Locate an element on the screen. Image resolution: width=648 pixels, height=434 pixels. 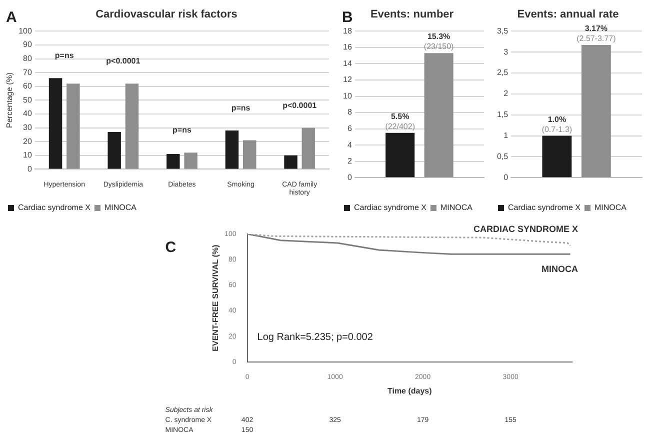
y-tick-label: 30 is located at coordinates (27, 127).